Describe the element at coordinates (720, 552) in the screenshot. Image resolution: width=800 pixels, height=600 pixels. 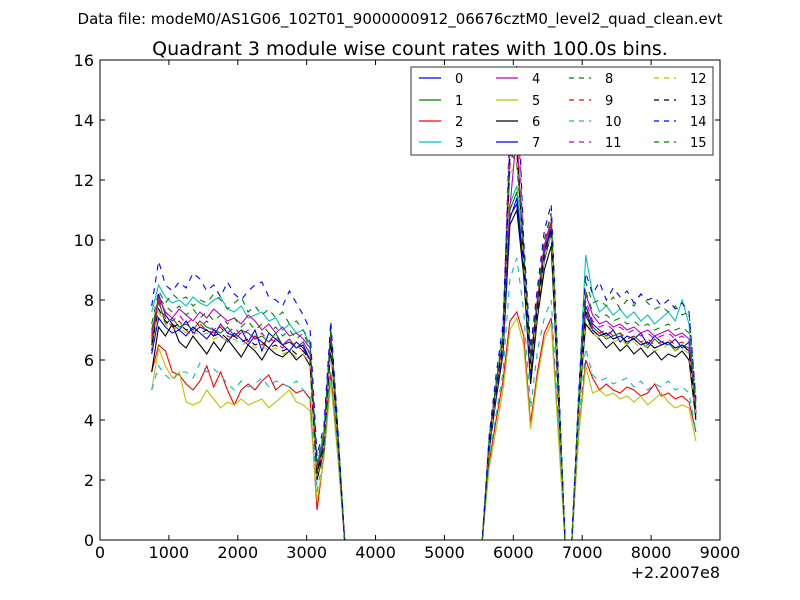
I see `x-tick-label: 9000` at that location.